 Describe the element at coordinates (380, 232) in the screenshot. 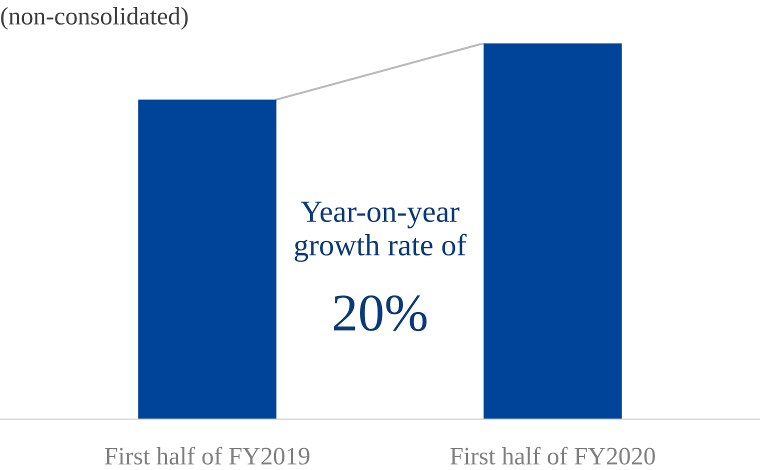

I see `annotation: Year-on-year growth rate of` at that location.